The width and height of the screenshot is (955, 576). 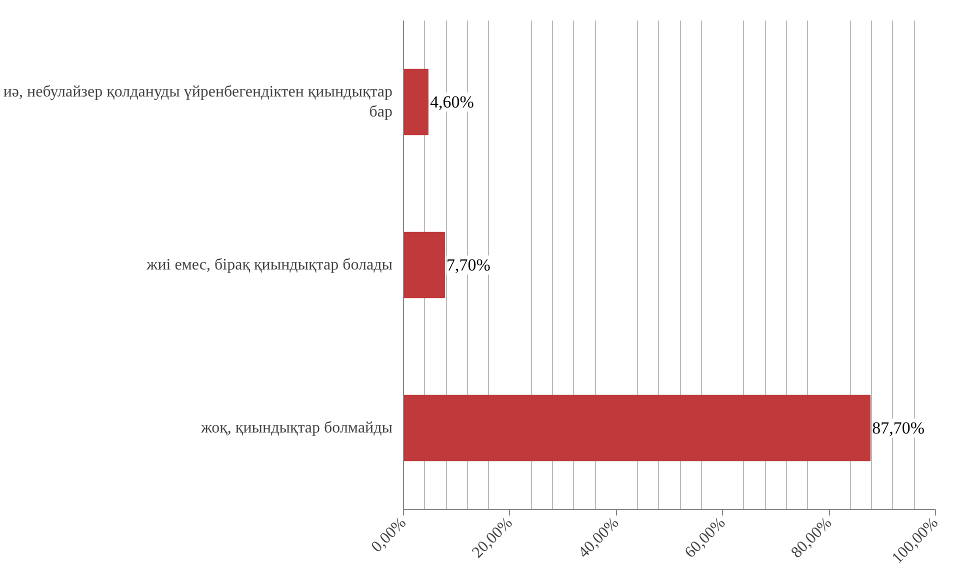 What do you see at coordinates (296, 428) in the screenshot?
I see `y-tick-label: жоқ, қиындықтар болмайды` at bounding box center [296, 428].